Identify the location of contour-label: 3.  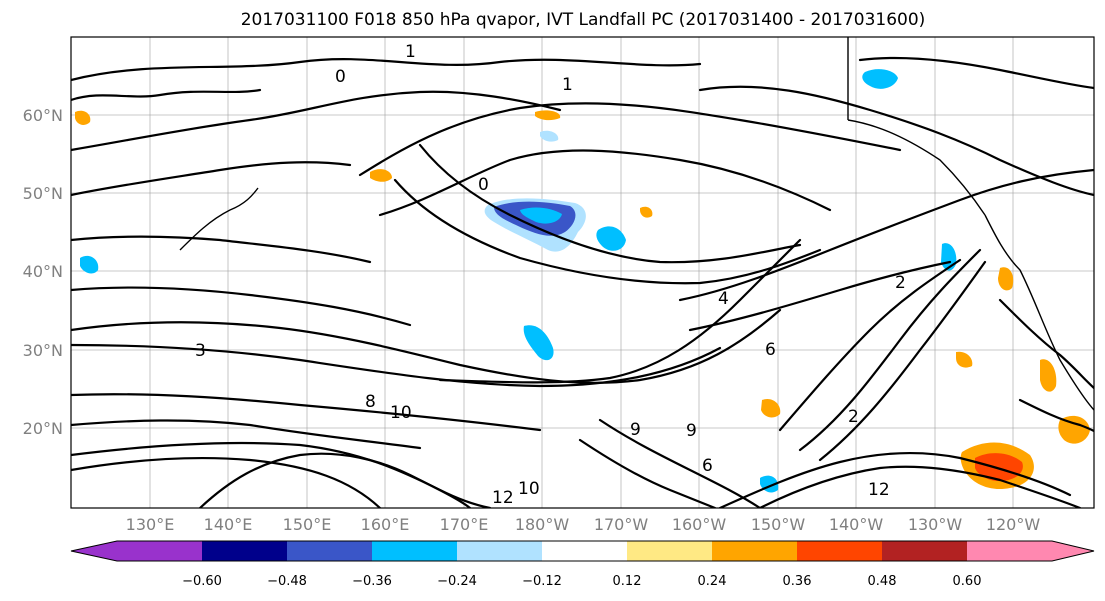
(200, 351).